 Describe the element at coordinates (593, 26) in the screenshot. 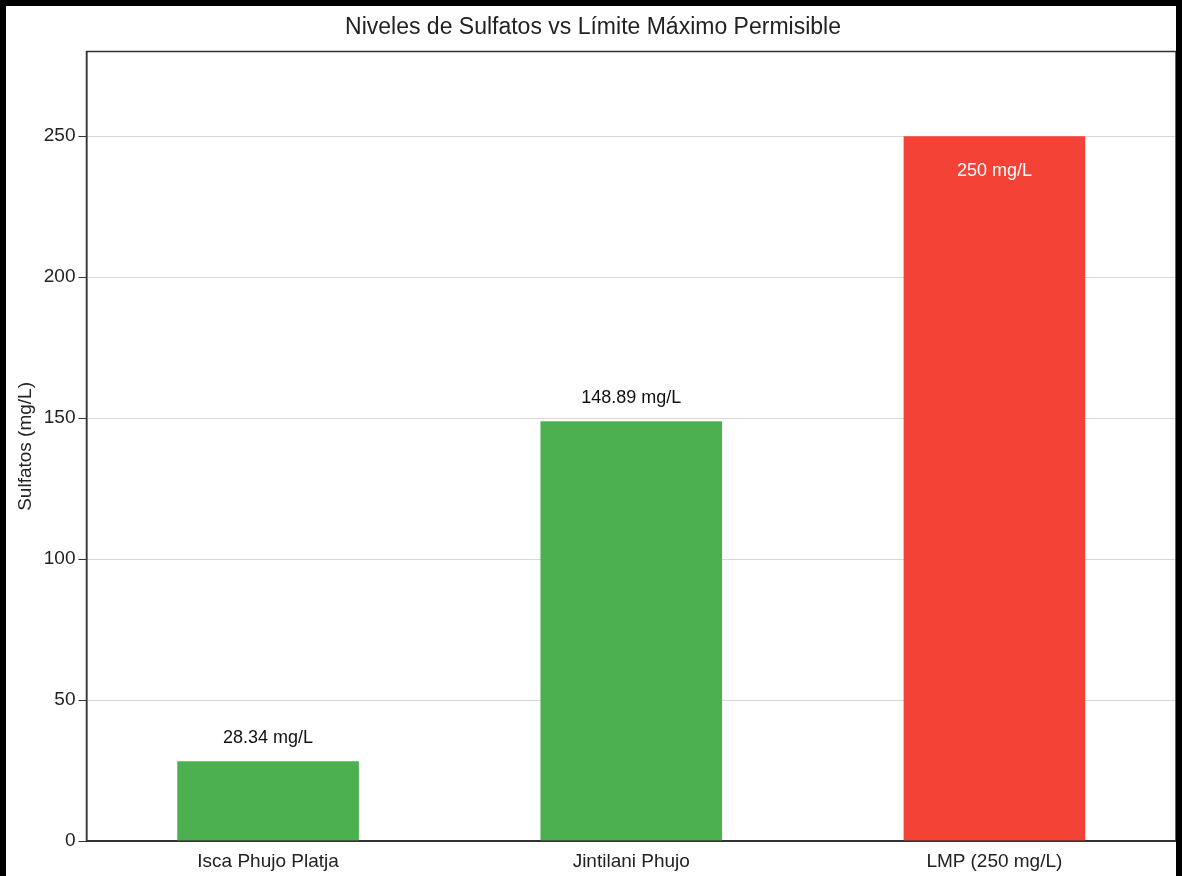

I see `chart-title: Niveles de Sulfatos vs Límite Máximo Permisible` at that location.